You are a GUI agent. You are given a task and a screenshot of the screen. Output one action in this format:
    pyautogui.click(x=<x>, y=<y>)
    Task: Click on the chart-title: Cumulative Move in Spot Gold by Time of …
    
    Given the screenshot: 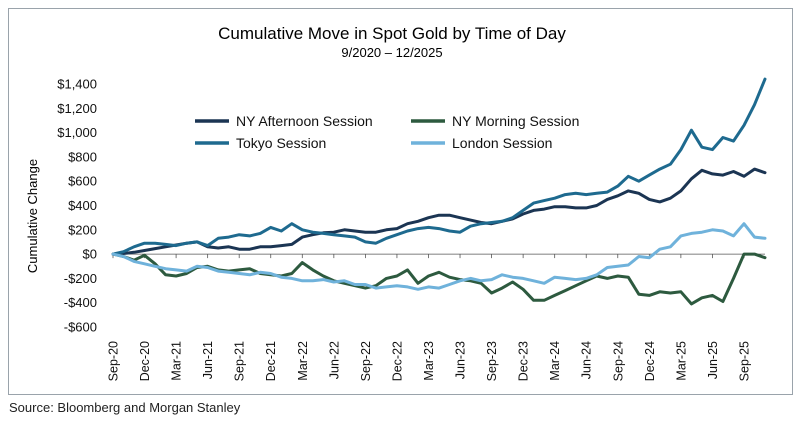 What is the action you would take?
    pyautogui.click(x=392, y=33)
    